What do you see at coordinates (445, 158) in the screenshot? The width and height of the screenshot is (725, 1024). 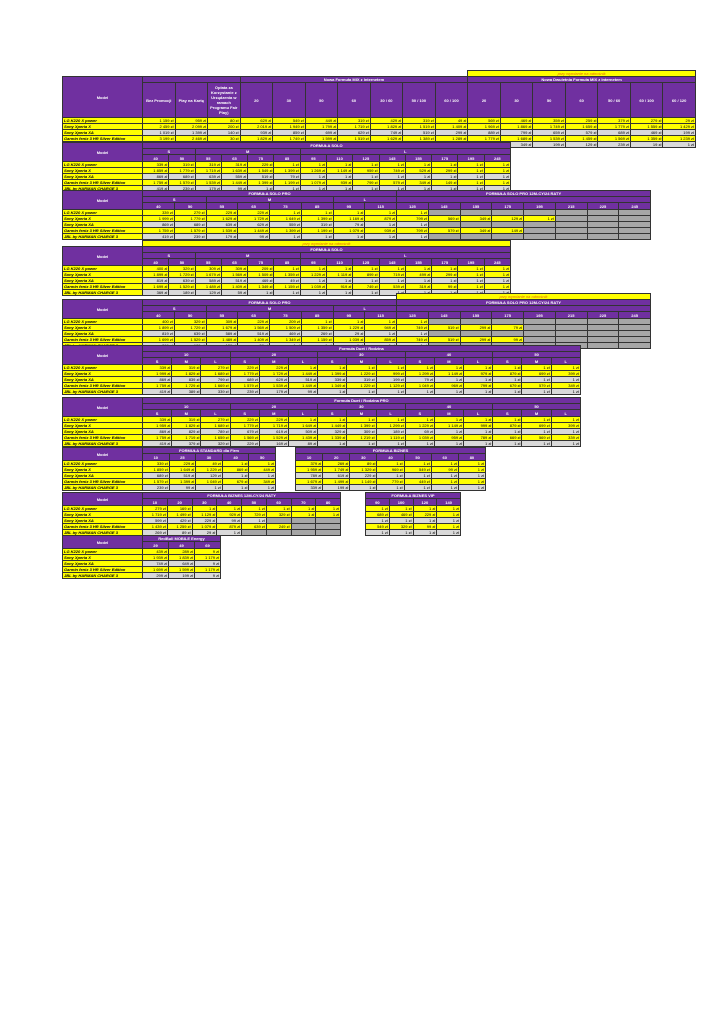 I see `column-label: 175` at bounding box center [445, 158].